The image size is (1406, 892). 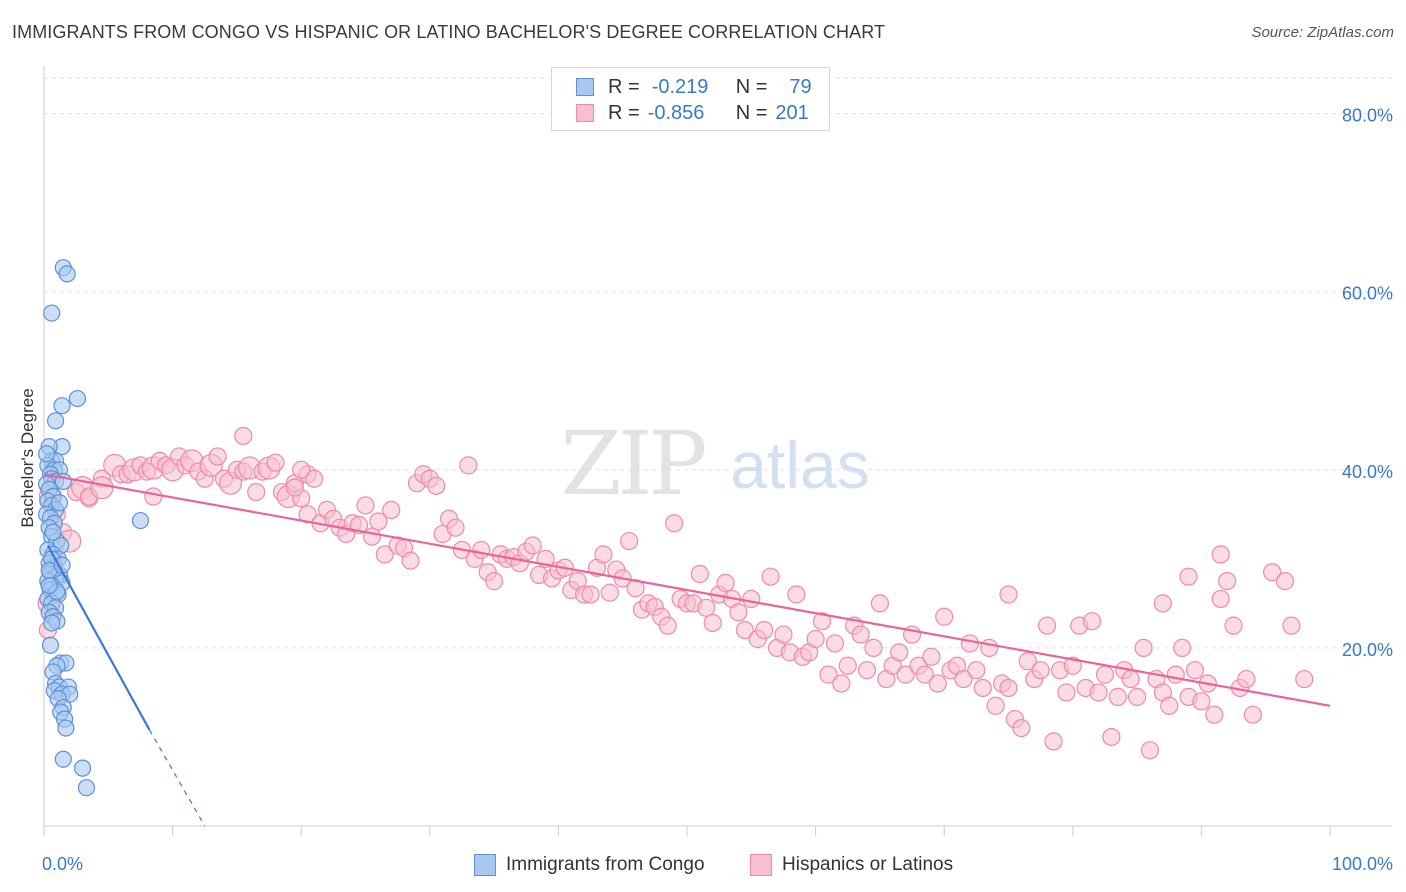 What do you see at coordinates (485, 865) in the screenshot?
I see `bottom-legend-swatch-blue` at bounding box center [485, 865].